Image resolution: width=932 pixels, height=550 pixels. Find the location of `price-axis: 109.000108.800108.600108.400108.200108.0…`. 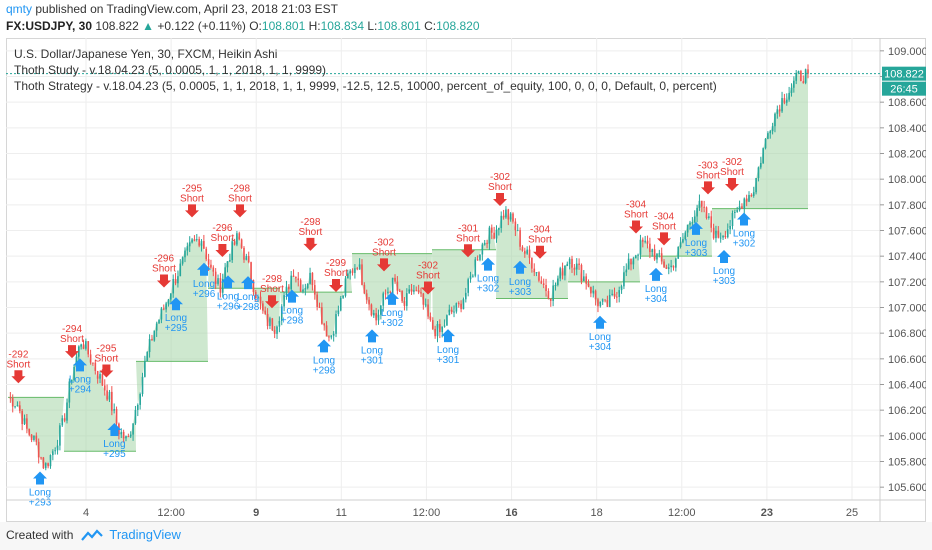

price-axis: 109.000108.800108.600108.400108.200108.0… is located at coordinates (904, 270).